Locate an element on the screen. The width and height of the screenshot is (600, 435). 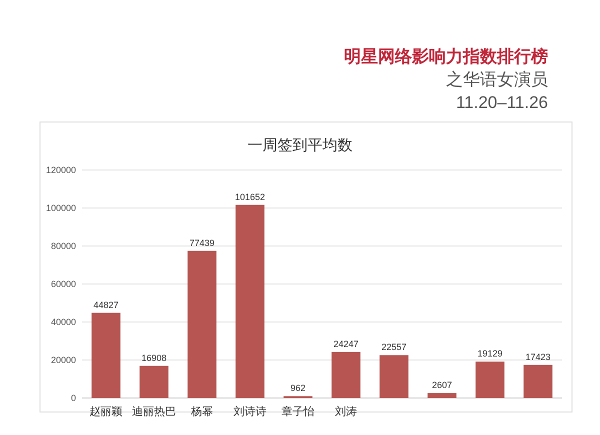
annotation: 之华语女演员 is located at coordinates (497, 79).